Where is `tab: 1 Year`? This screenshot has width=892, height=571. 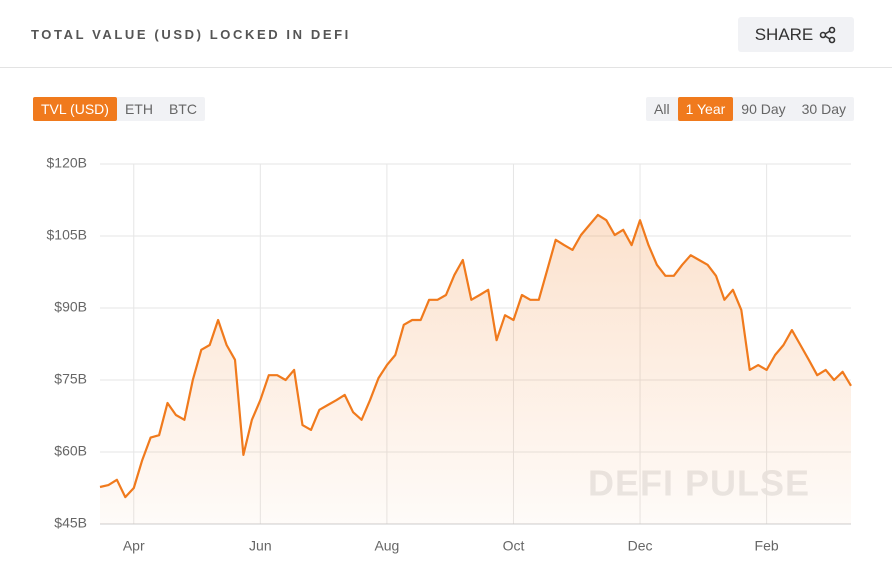 tab: 1 Year is located at coordinates (705, 109).